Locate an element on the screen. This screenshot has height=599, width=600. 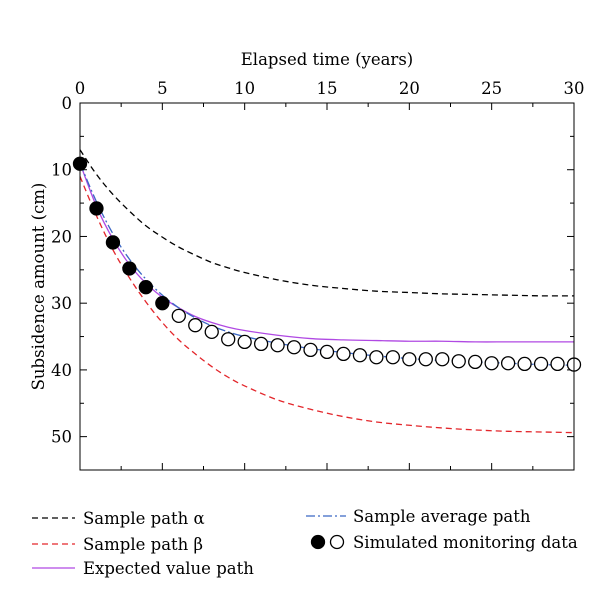
y-tick-label: 0 is located at coordinates (67, 103).